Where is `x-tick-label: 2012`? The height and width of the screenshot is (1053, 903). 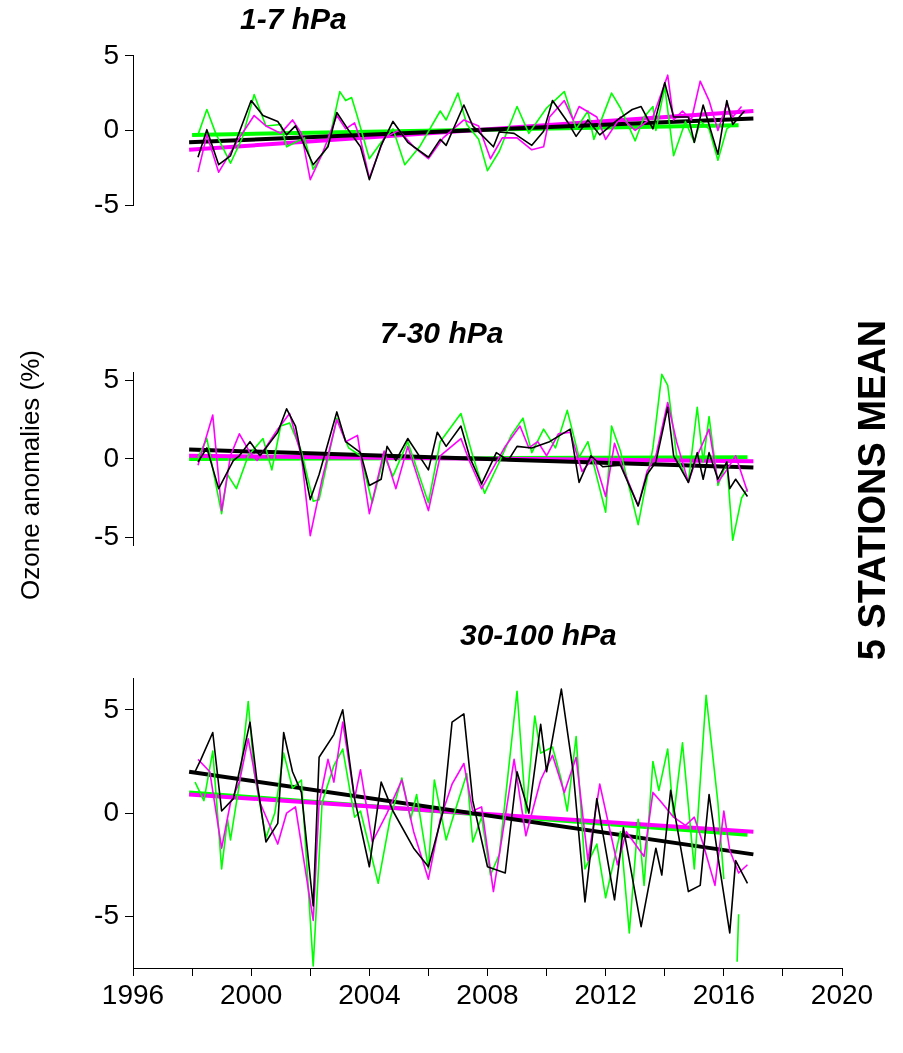
x-tick-label: 2012 is located at coordinates (605, 994).